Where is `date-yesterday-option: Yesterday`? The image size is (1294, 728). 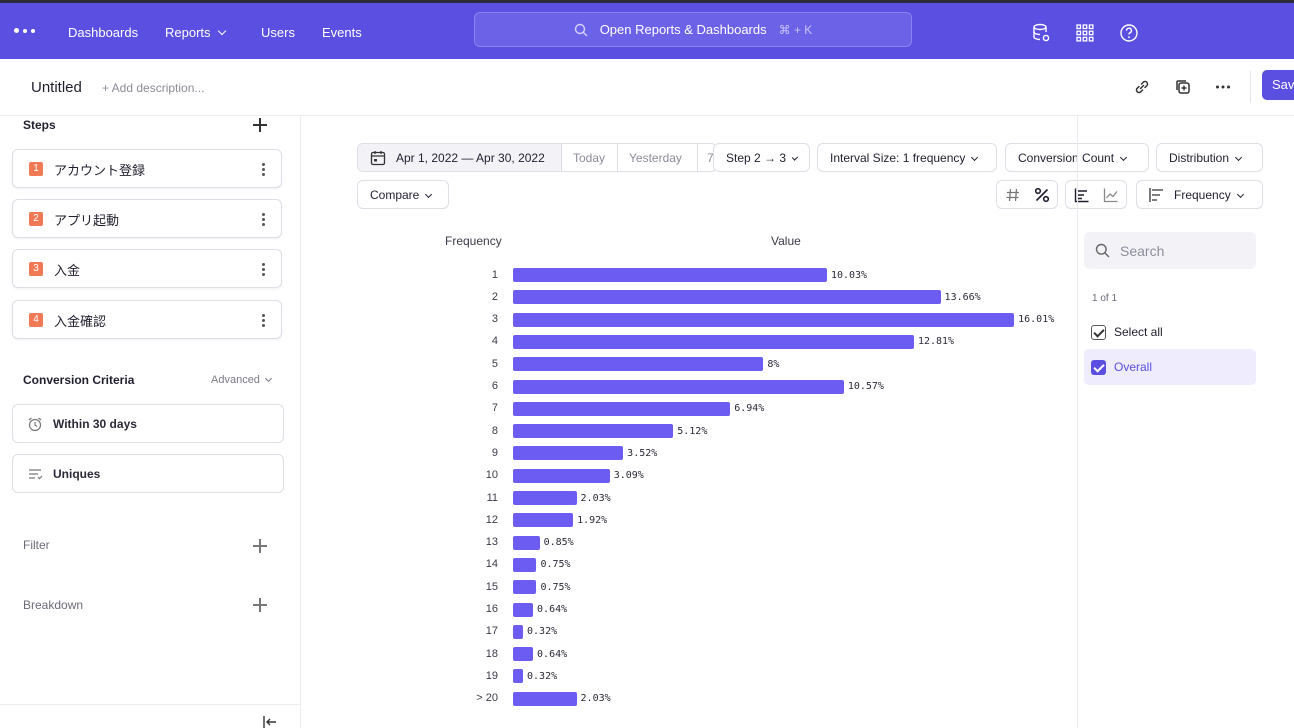
date-yesterday-option: Yesterday is located at coordinates (655, 158).